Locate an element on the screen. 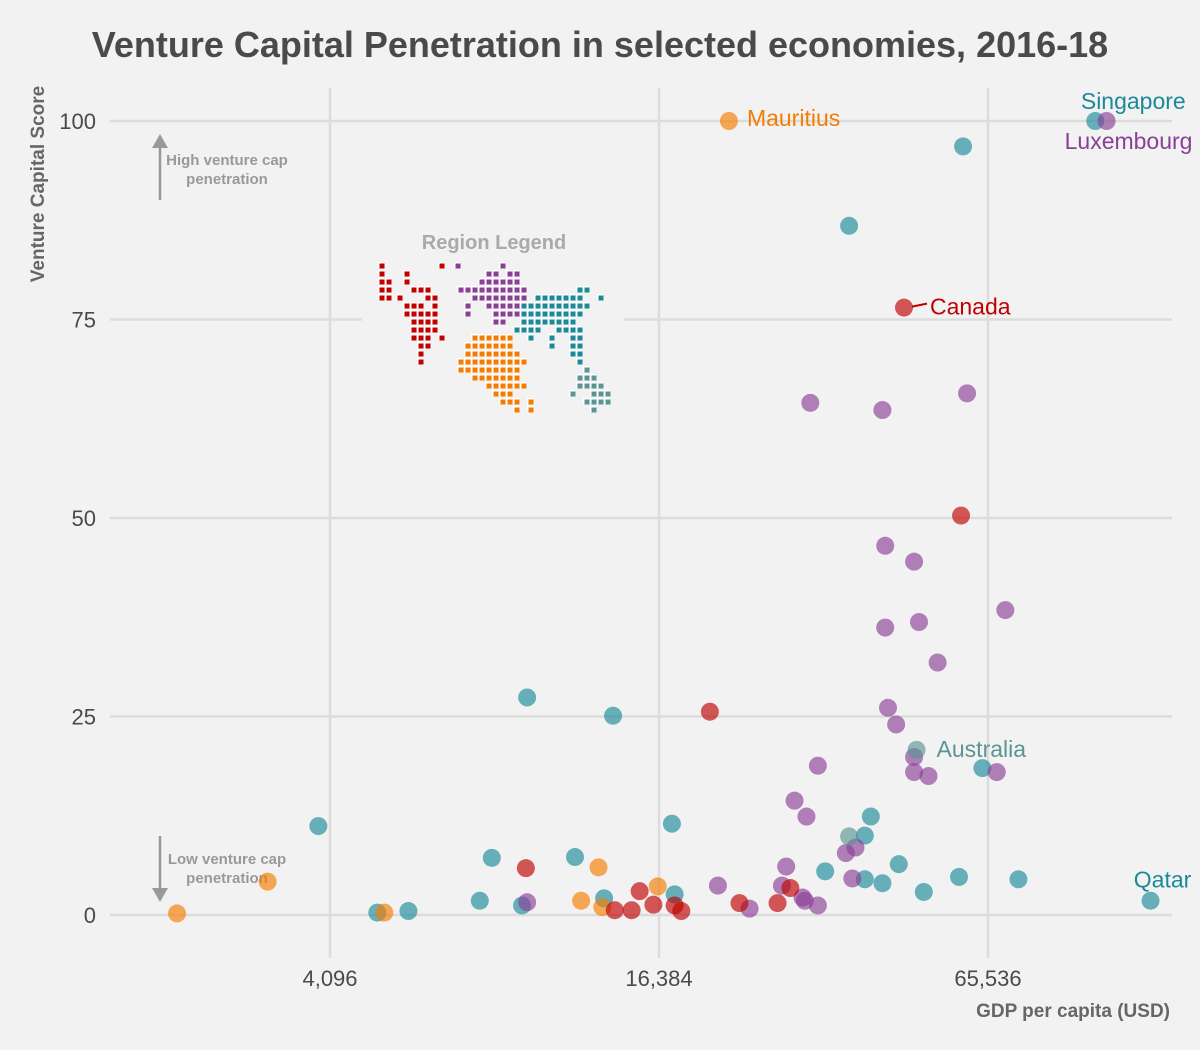 The width and height of the screenshot is (1200, 1050). low-penetration-text: Low venture cap penetration is located at coordinates (227, 869).